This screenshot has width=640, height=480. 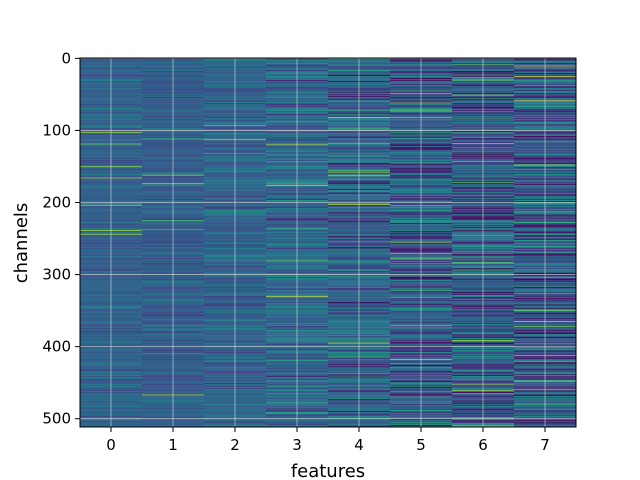 I want to click on y-tick-label: 400, so click(x=56, y=347).